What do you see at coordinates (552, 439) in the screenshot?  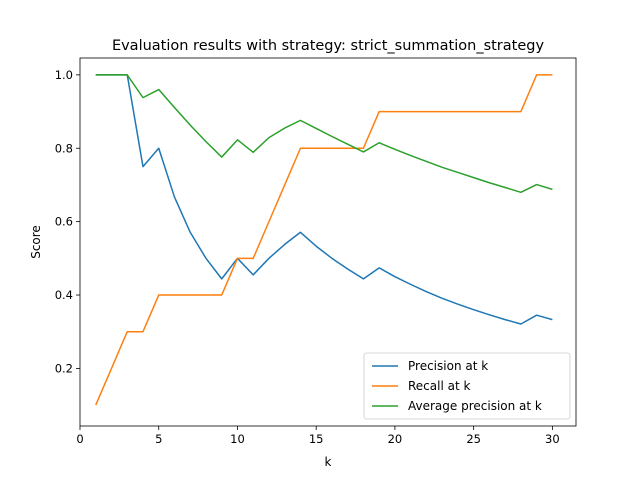 I see `x-tick-label: 30` at bounding box center [552, 439].